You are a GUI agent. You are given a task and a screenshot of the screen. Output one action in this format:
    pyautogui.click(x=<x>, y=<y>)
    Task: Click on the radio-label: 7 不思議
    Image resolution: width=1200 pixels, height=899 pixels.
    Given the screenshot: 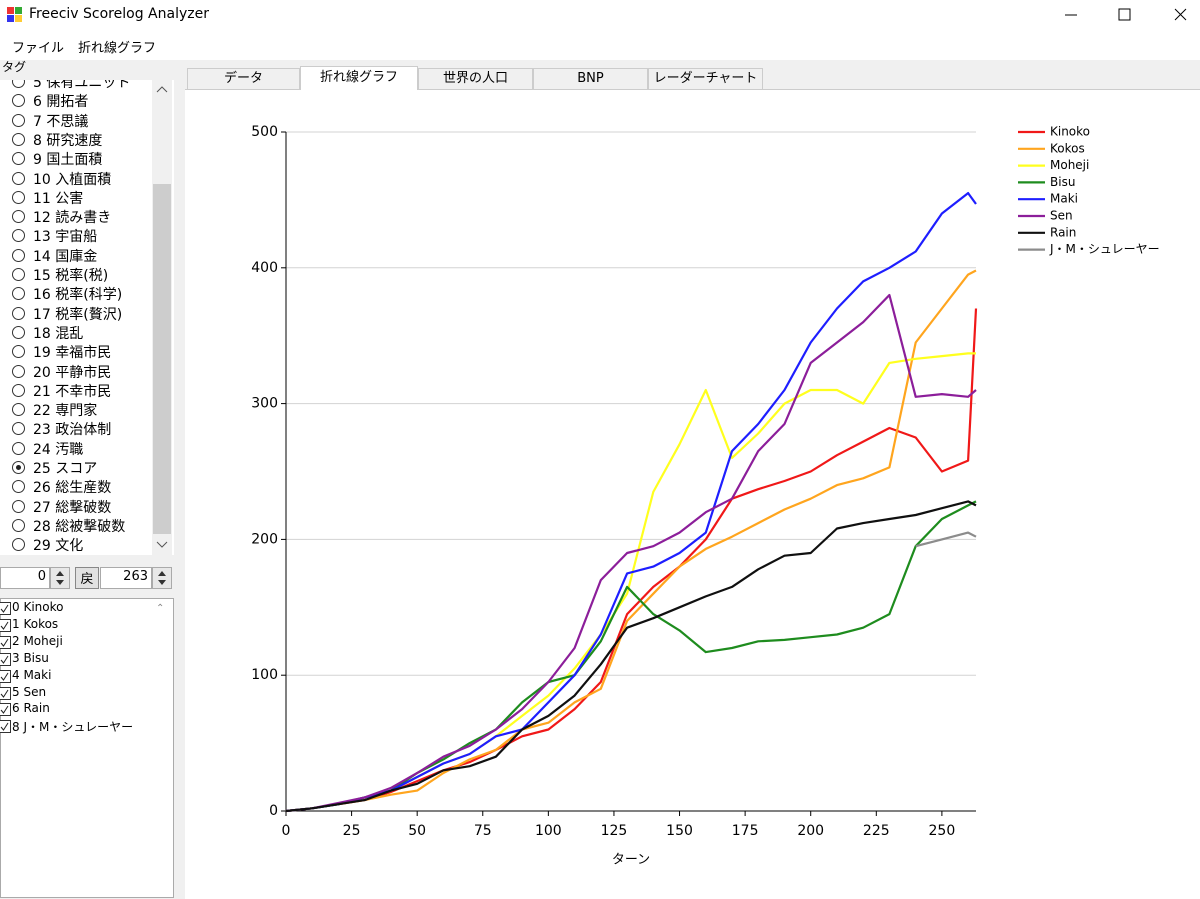 What is the action you would take?
    pyautogui.click(x=61, y=121)
    